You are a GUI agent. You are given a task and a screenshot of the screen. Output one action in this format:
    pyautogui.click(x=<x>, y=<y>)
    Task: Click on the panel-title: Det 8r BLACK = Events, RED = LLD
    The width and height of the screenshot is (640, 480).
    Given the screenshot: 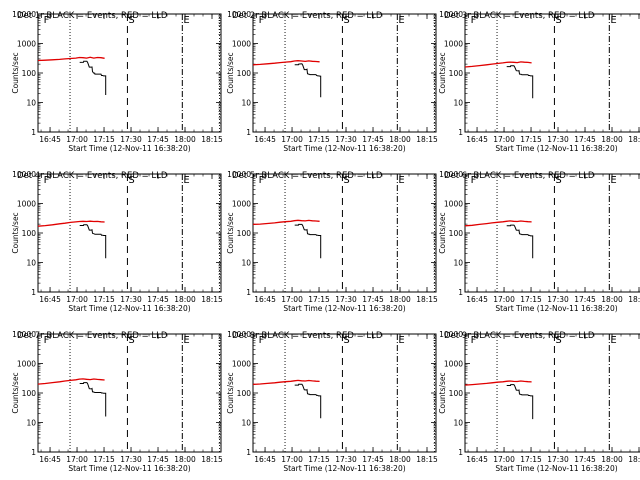 What is the action you would take?
    pyautogui.click(x=307, y=336)
    